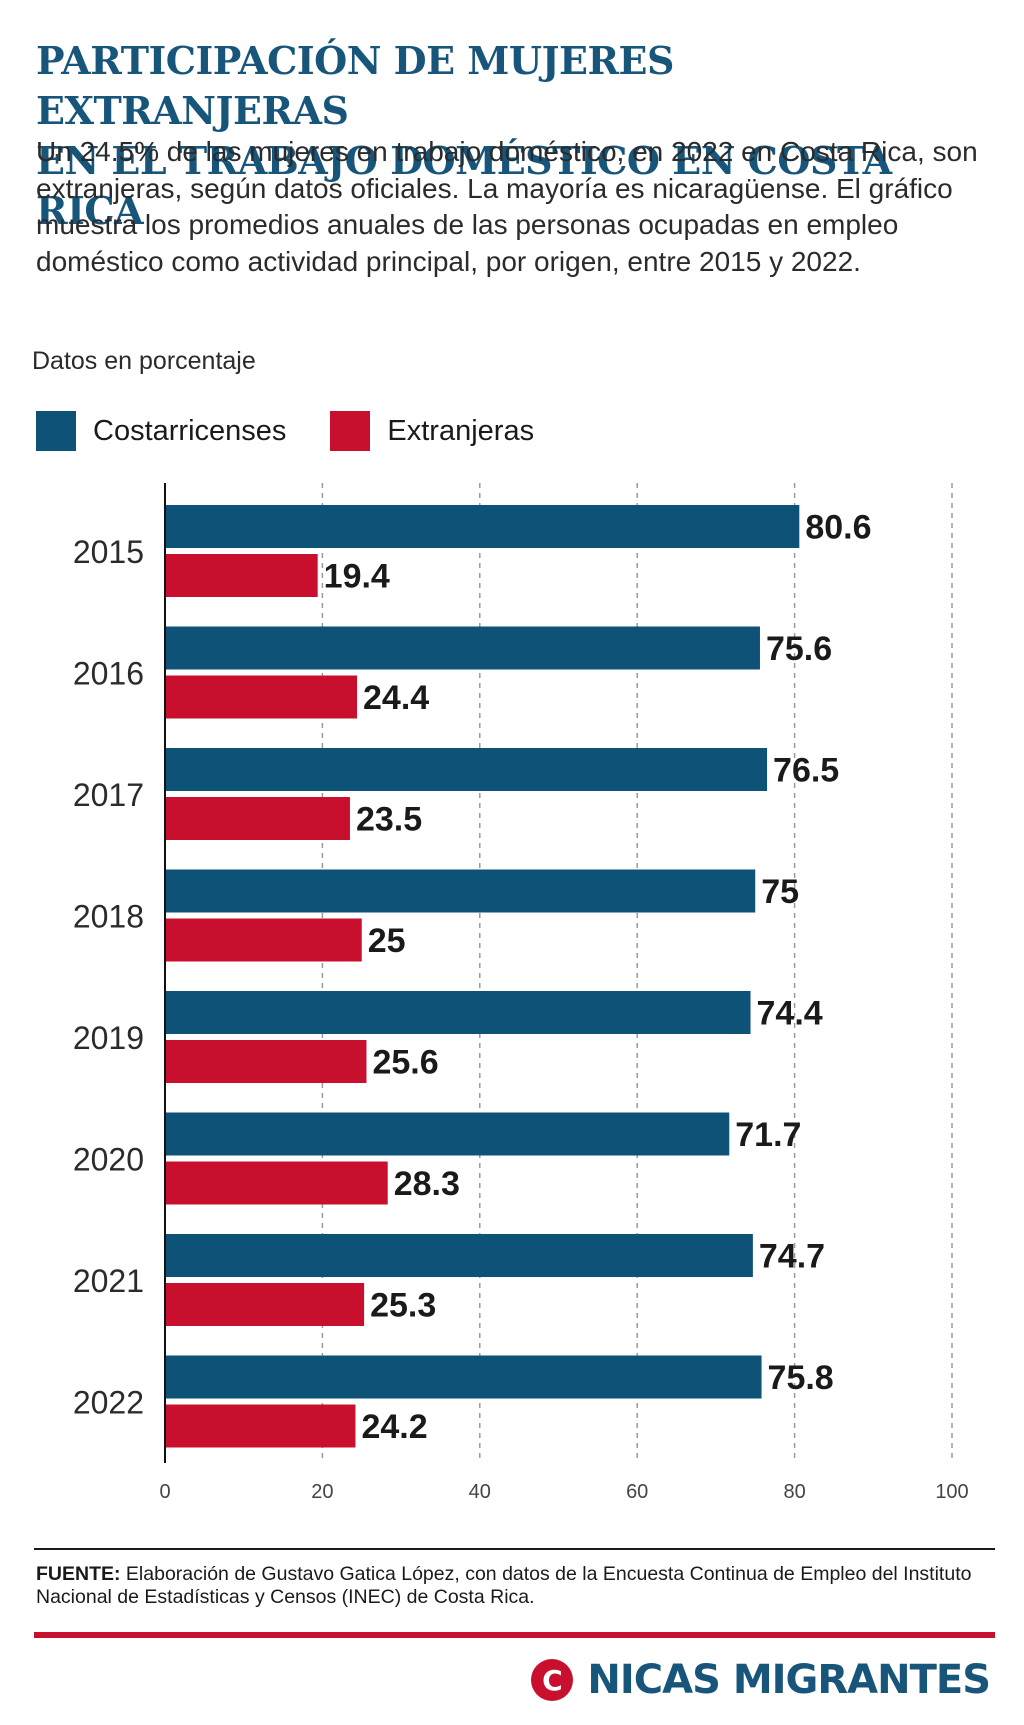 The height and width of the screenshot is (1725, 1024). What do you see at coordinates (394, 1427) in the screenshot?
I see `value-label-extranjeras-2022: 24.2` at bounding box center [394, 1427].